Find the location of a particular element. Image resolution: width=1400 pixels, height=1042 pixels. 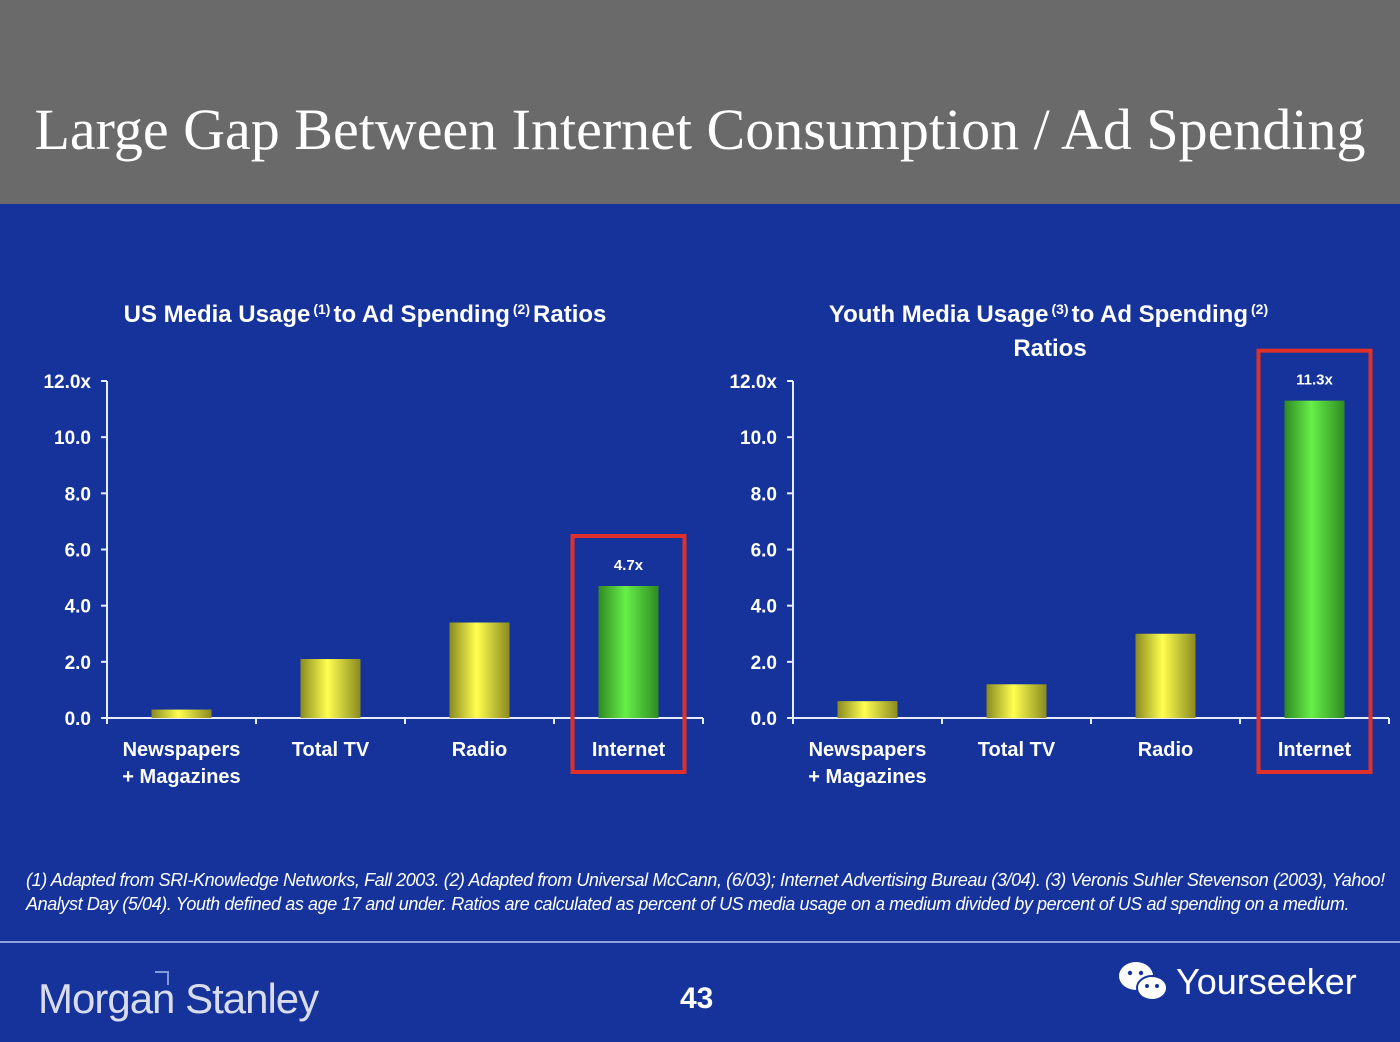

logo-mark-icon is located at coordinates (162, 978).